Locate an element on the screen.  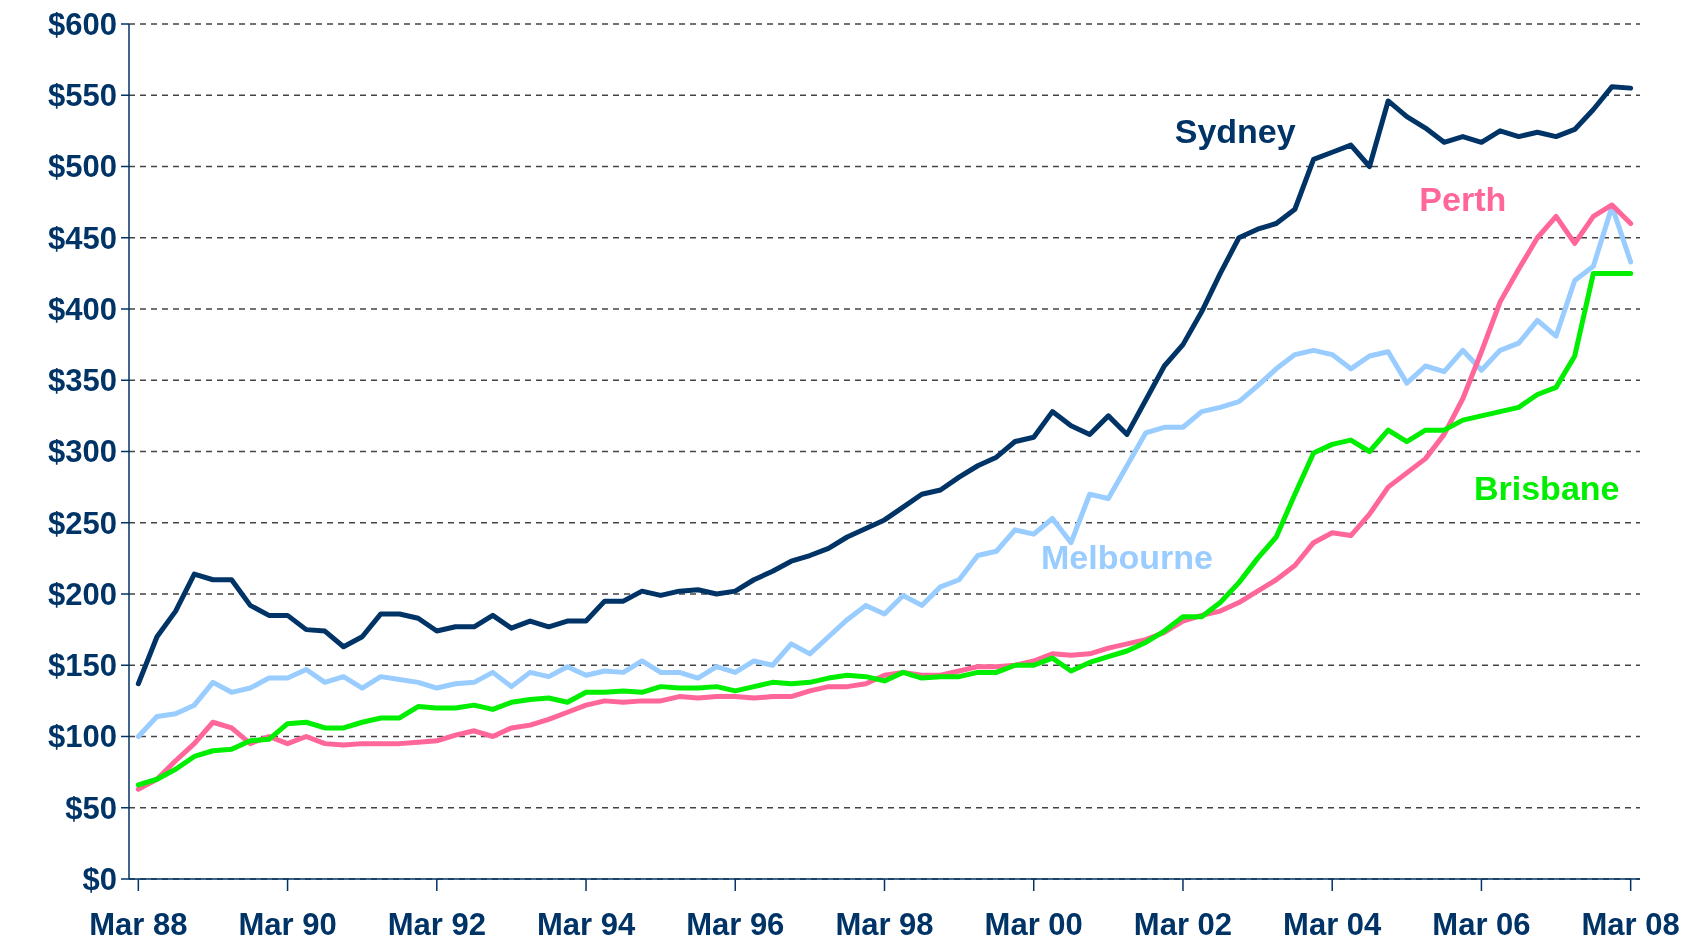
x-tick-label: Mar 88 is located at coordinates (138, 924).